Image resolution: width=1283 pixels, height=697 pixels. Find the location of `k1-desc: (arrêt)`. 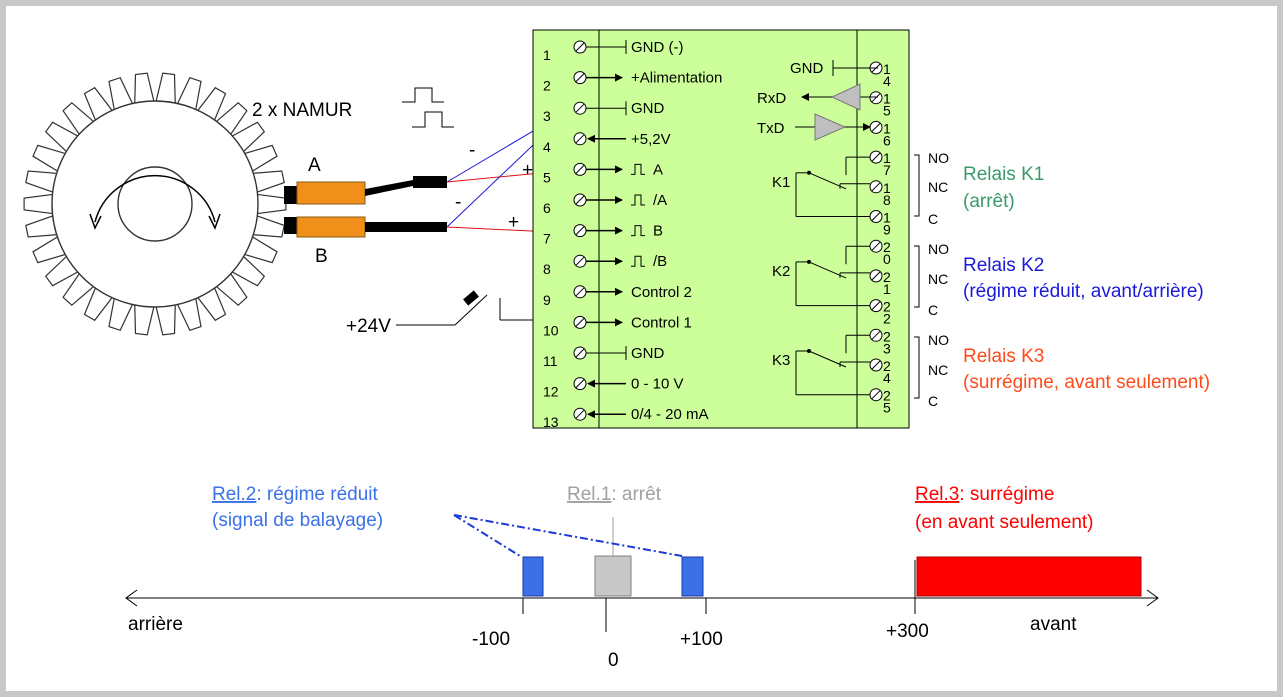

k1-desc: (arrêt) is located at coordinates (989, 201).